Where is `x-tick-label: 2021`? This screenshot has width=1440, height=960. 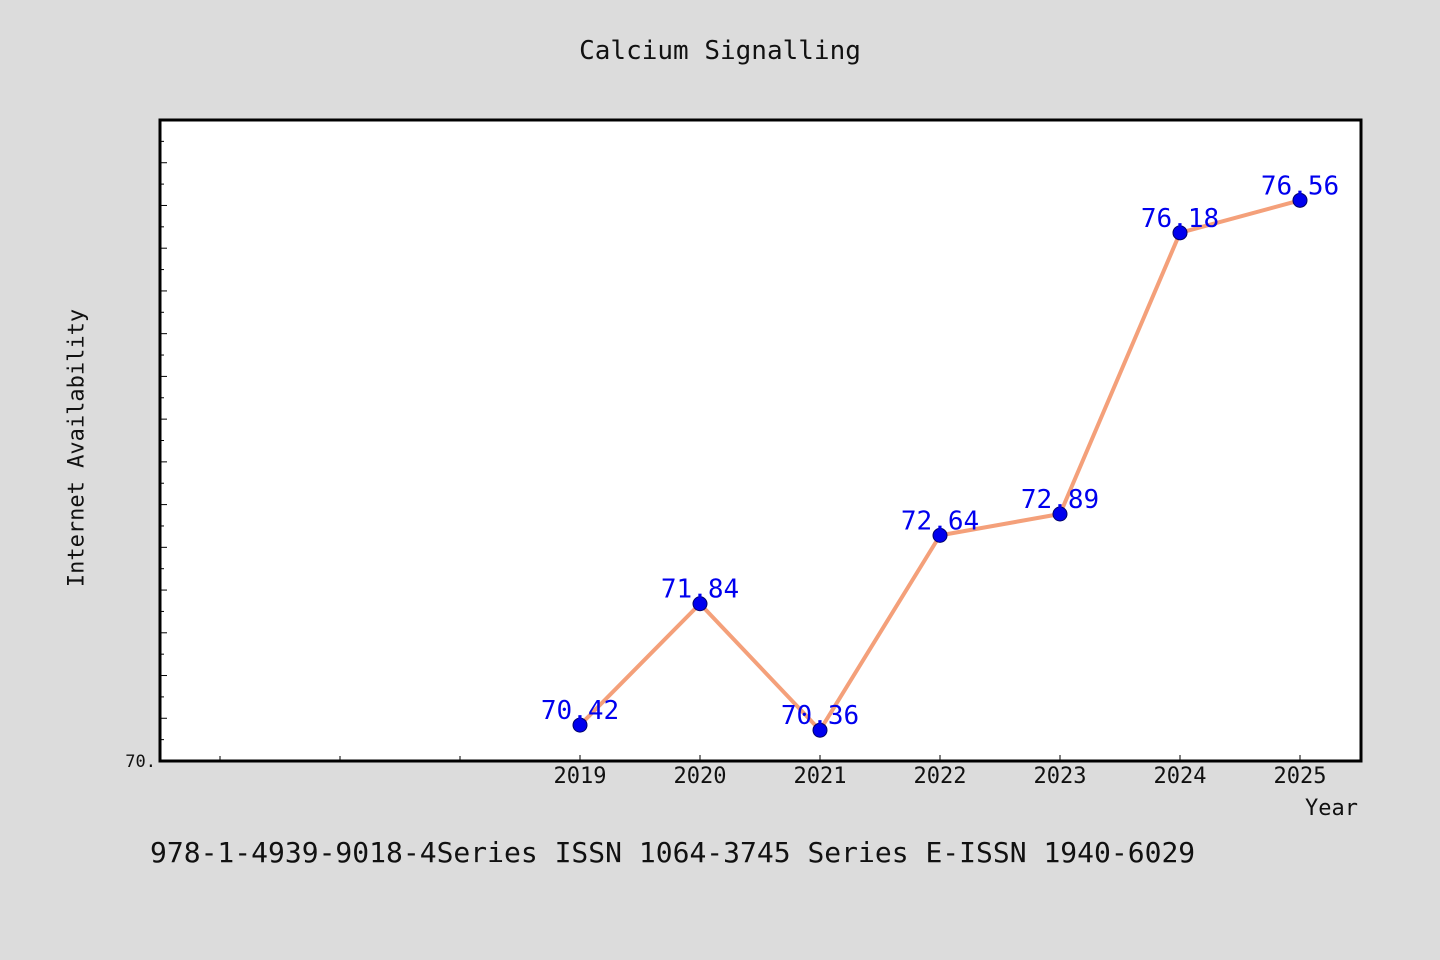
x-tick-label: 2021 is located at coordinates (820, 776).